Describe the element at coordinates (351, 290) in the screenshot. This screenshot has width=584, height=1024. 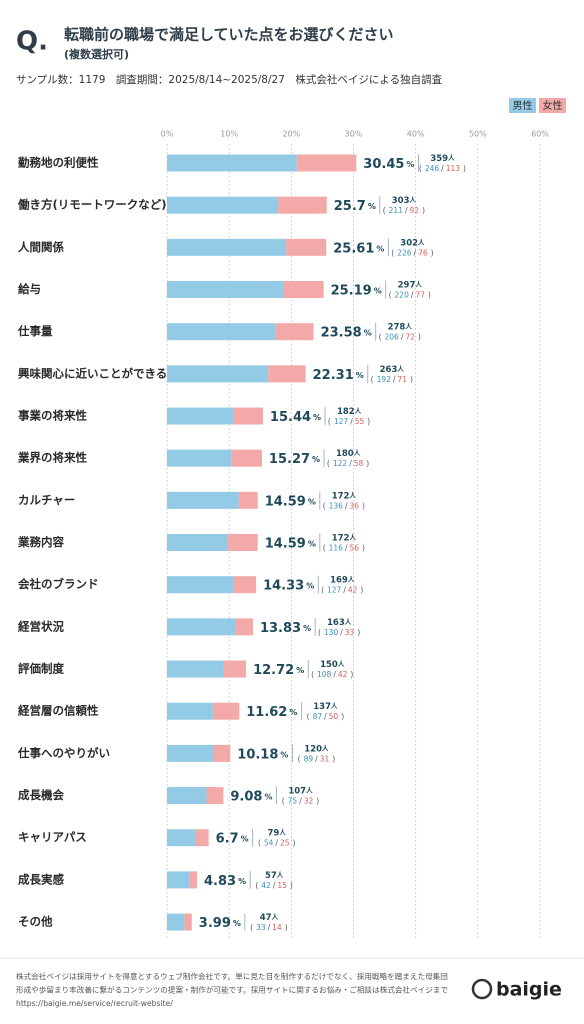
I see `total-value: 25.19` at that location.